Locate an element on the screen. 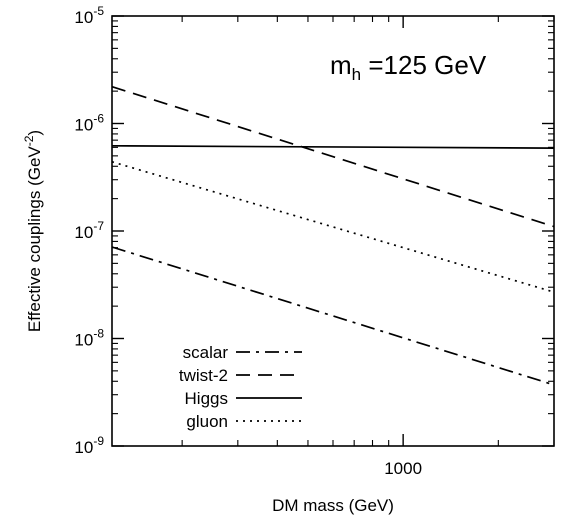 The height and width of the screenshot is (528, 564). y-tick-label: 10⁻⁸ is located at coordinates (89, 338).